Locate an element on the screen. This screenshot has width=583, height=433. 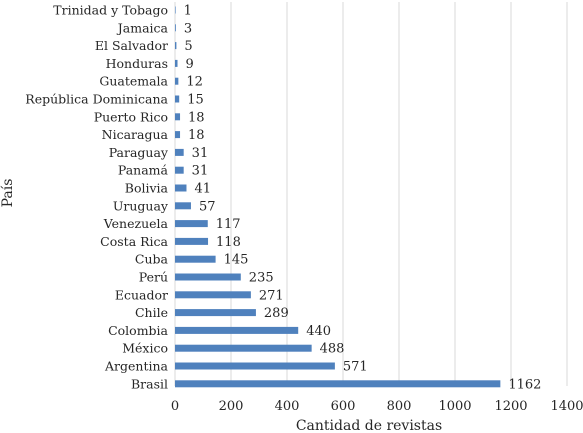
category-label: Colombia is located at coordinates (138, 330).